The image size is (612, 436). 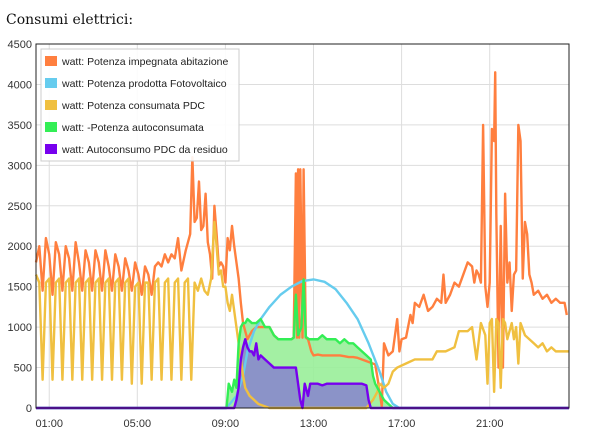 What do you see at coordinates (20, 288) in the screenshot?
I see `y-tick-label: 1500` at bounding box center [20, 288].